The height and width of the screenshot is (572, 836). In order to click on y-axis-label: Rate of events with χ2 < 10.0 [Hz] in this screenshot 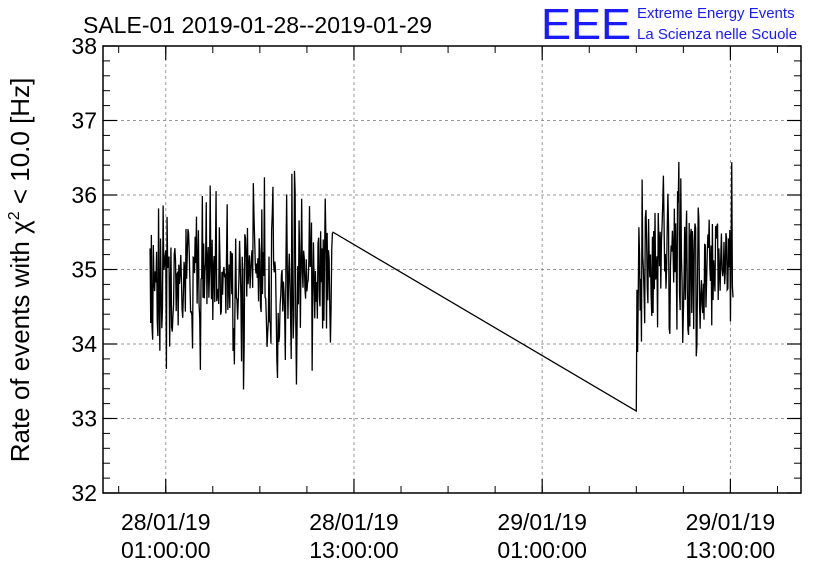, I will do `click(20, 270)`.